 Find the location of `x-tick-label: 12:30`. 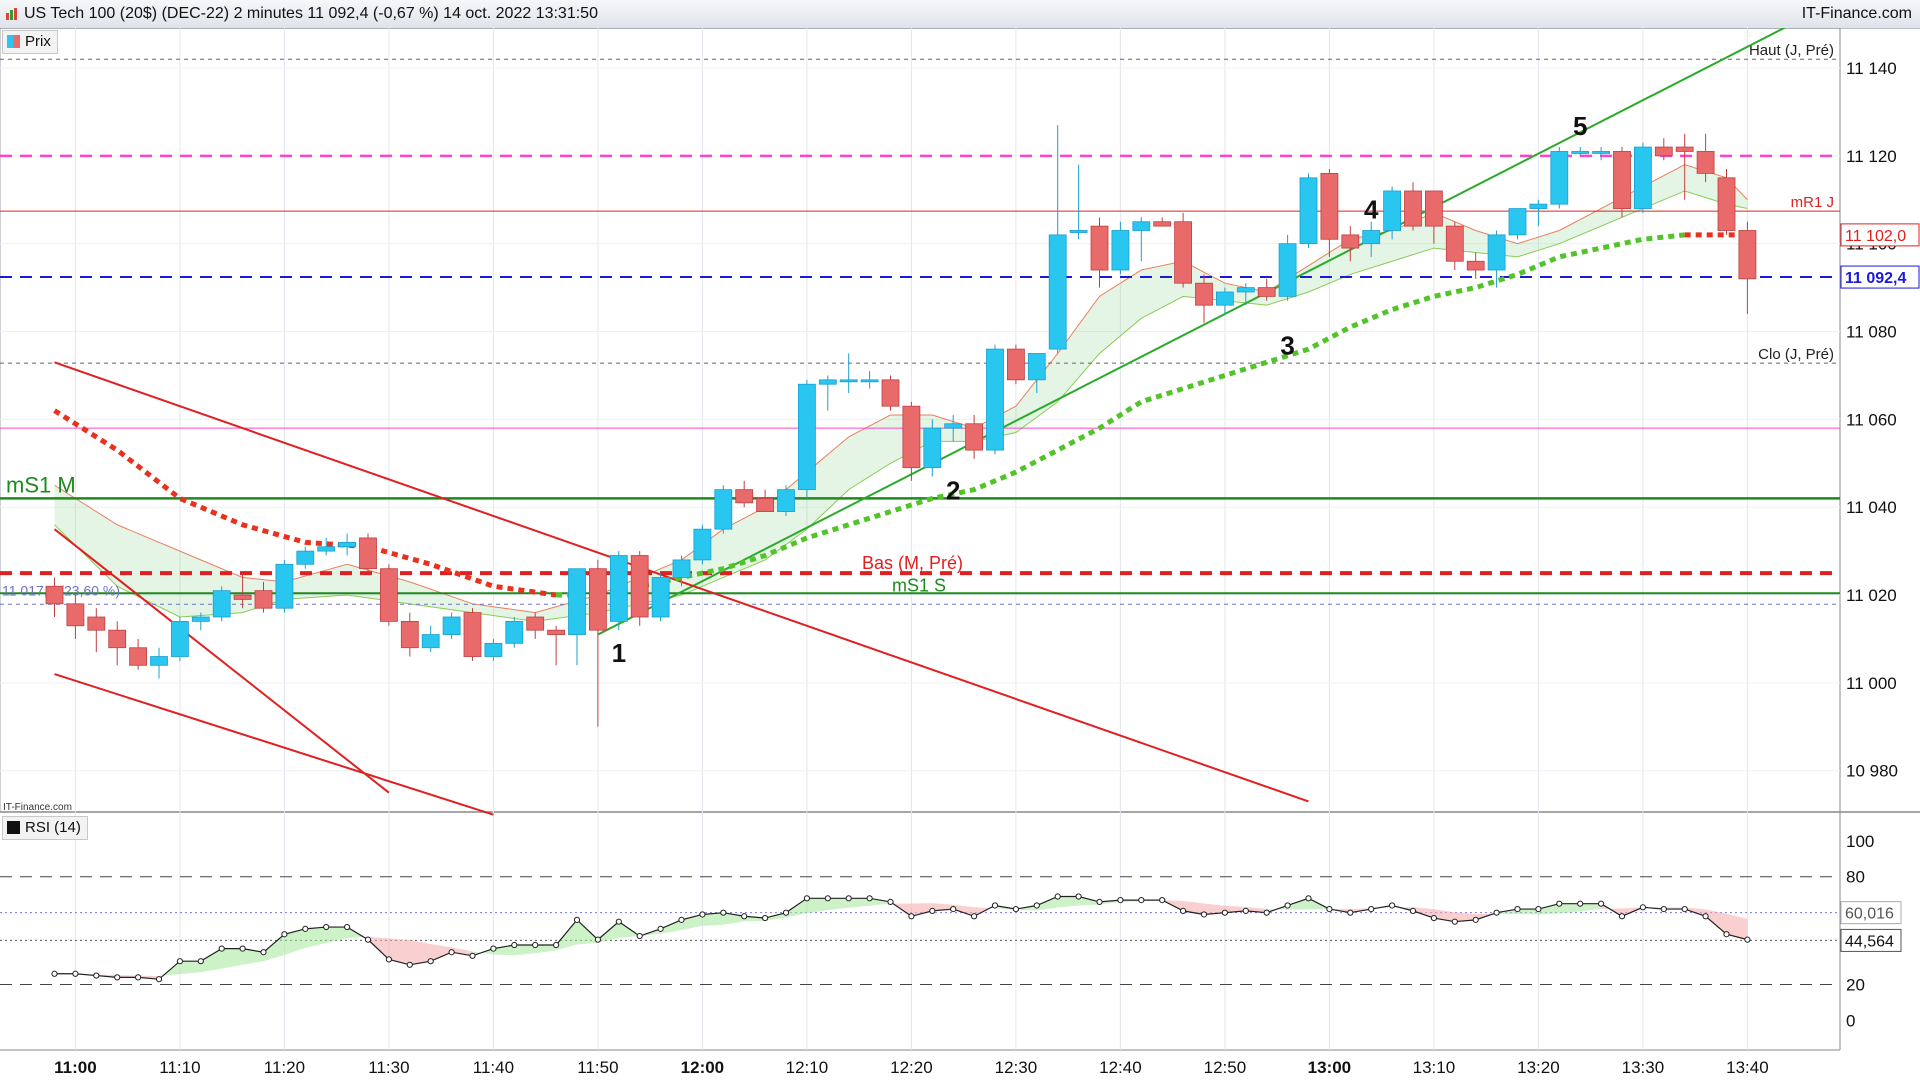

x-tick-label: 12:30 is located at coordinates (1016, 1067).